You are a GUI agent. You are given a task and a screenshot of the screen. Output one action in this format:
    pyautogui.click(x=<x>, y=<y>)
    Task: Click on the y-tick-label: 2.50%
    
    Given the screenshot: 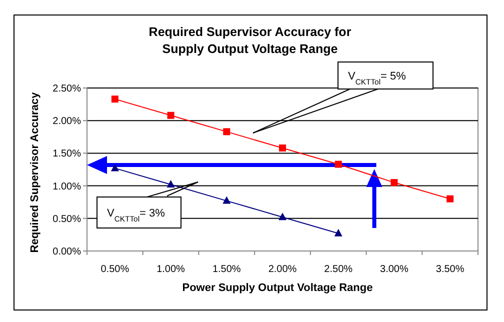 What is the action you would take?
    pyautogui.click(x=67, y=89)
    